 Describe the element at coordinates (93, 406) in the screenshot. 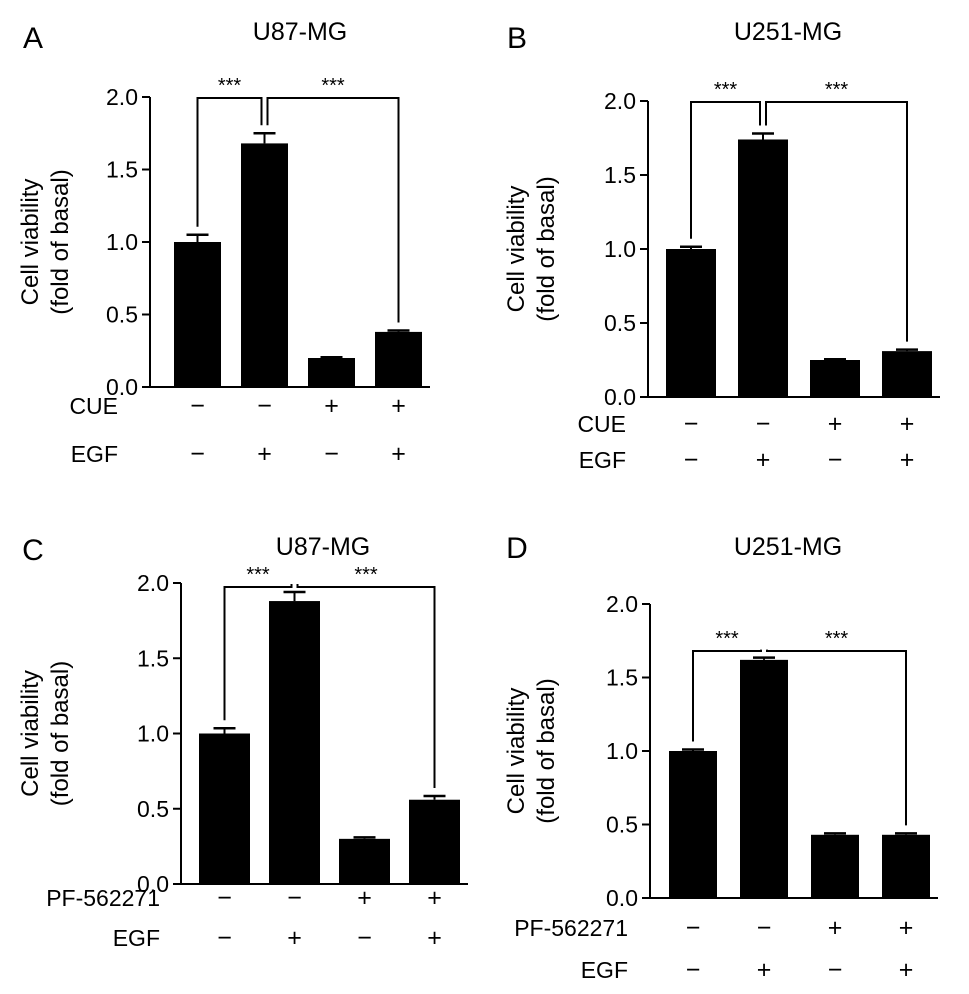

I see `treatment-label: CUE` at that location.